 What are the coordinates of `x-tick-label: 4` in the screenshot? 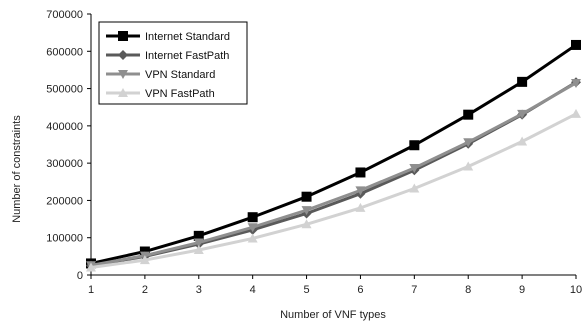 It's located at (253, 290).